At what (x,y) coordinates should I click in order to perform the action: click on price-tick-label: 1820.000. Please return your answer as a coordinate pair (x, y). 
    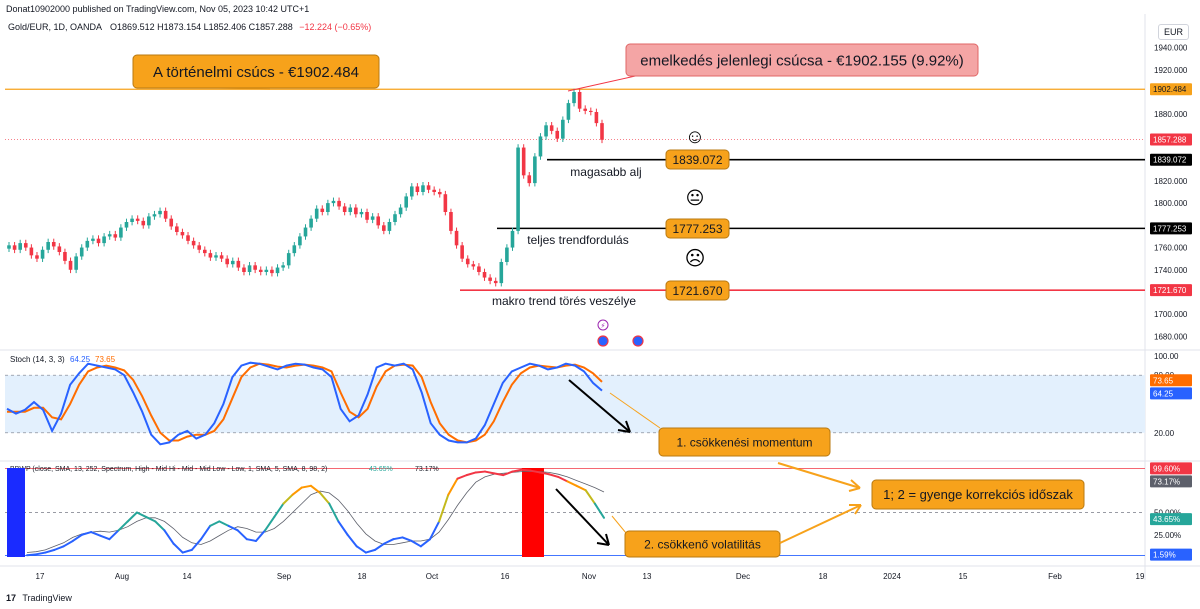
    Looking at the image, I should click on (1171, 181).